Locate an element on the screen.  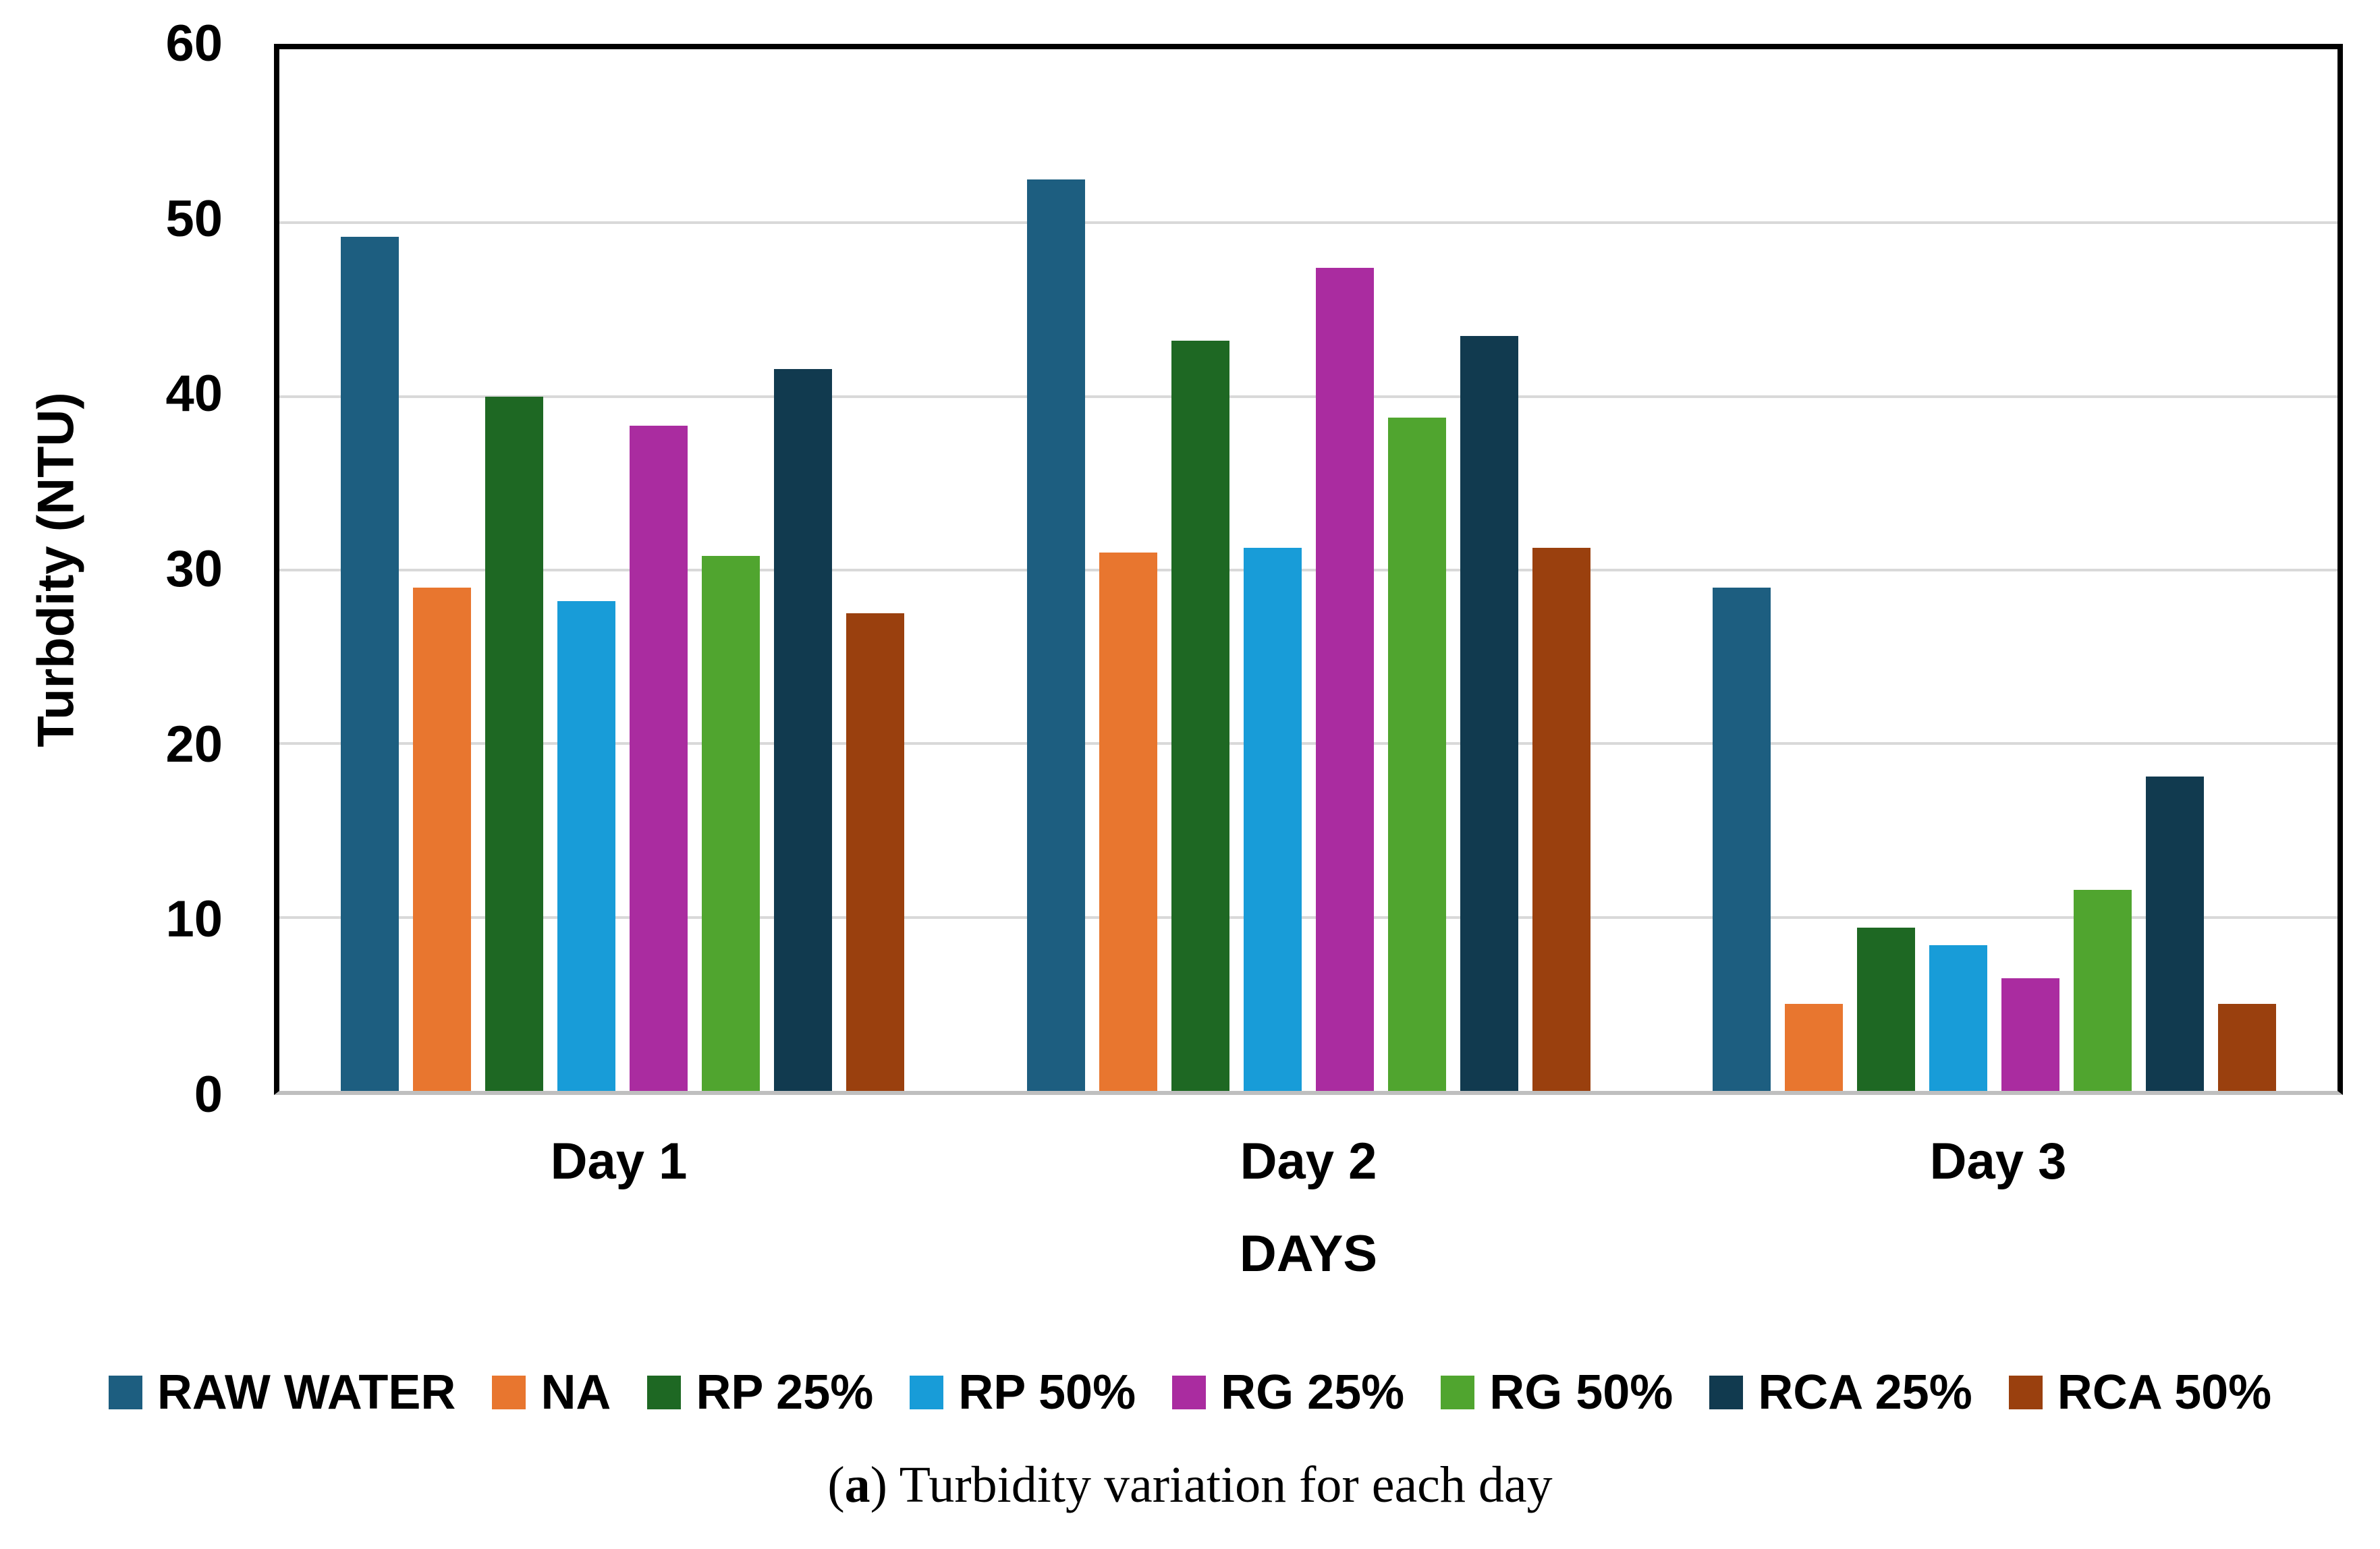
caption-text: ) Turbidity variation for each day is located at coordinates (1211, 1485).